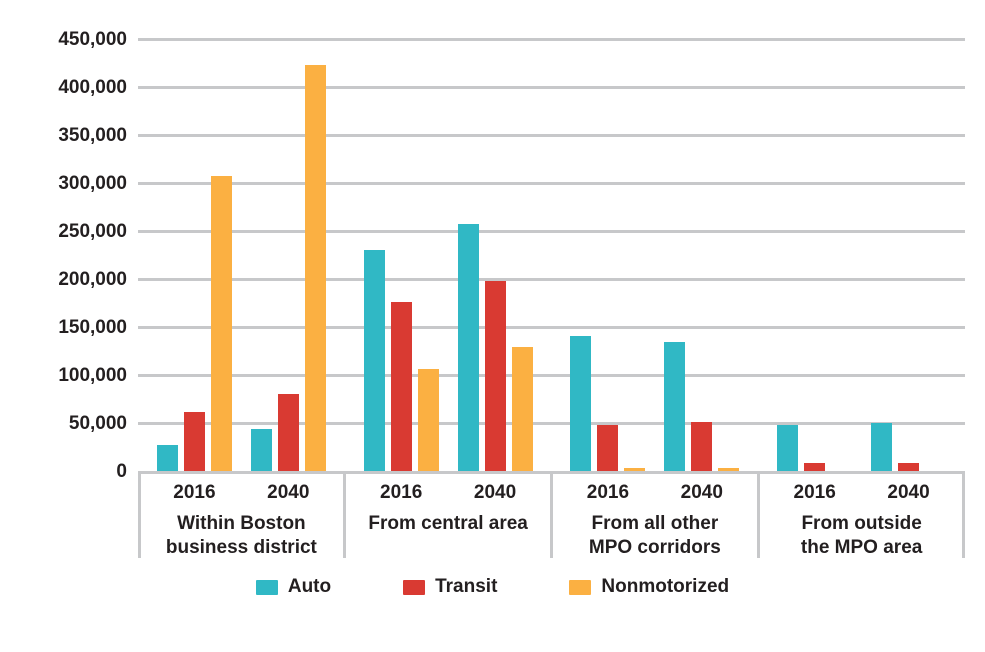 The image size is (985, 652). I want to click on y-tick-label: 400,000, so click(92, 87).